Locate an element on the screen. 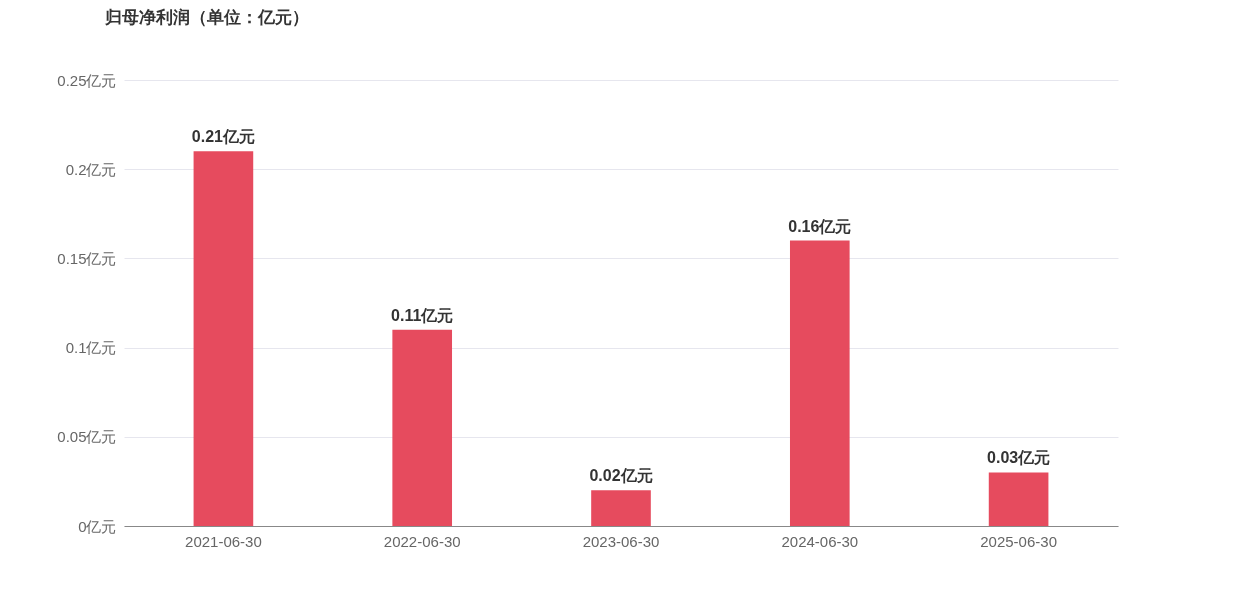  chart-title: 归母净利润（单位：亿元） is located at coordinates (206, 17).